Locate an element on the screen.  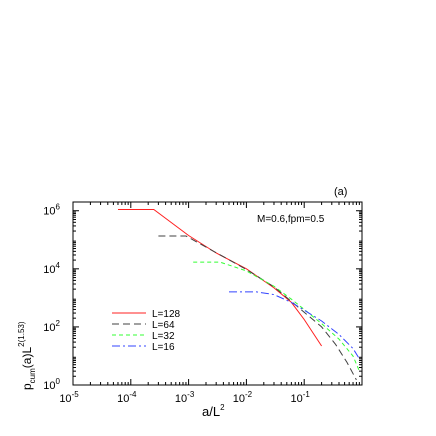
x-axis-label: a/L2 is located at coordinates (213, 411).